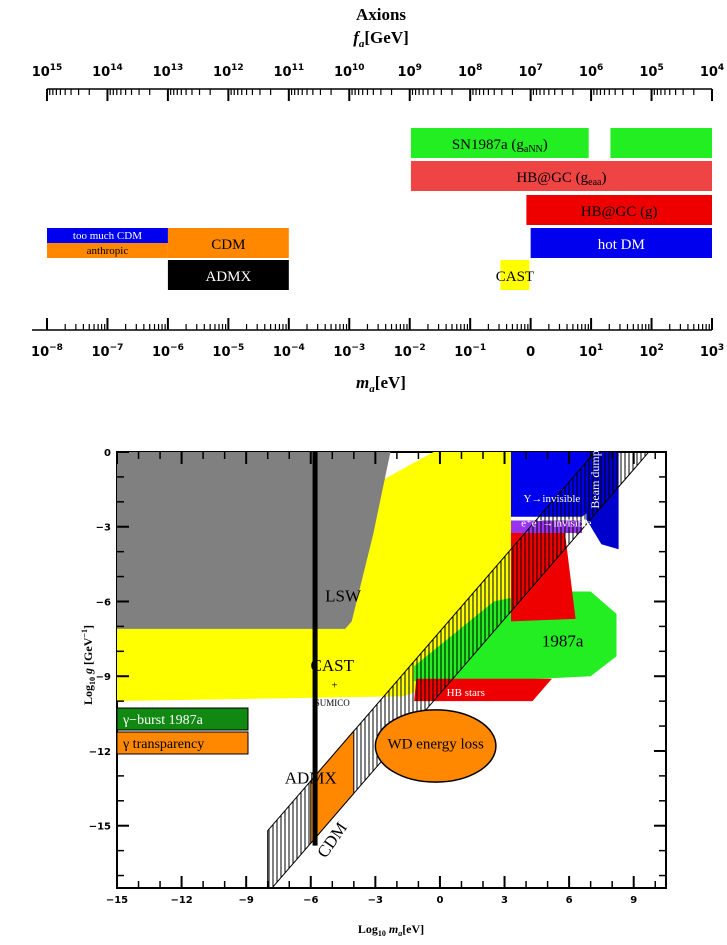 This screenshot has width=727, height=945. What do you see at coordinates (100, 827) in the screenshot?
I see `y-tick-label: −15` at bounding box center [100, 827].